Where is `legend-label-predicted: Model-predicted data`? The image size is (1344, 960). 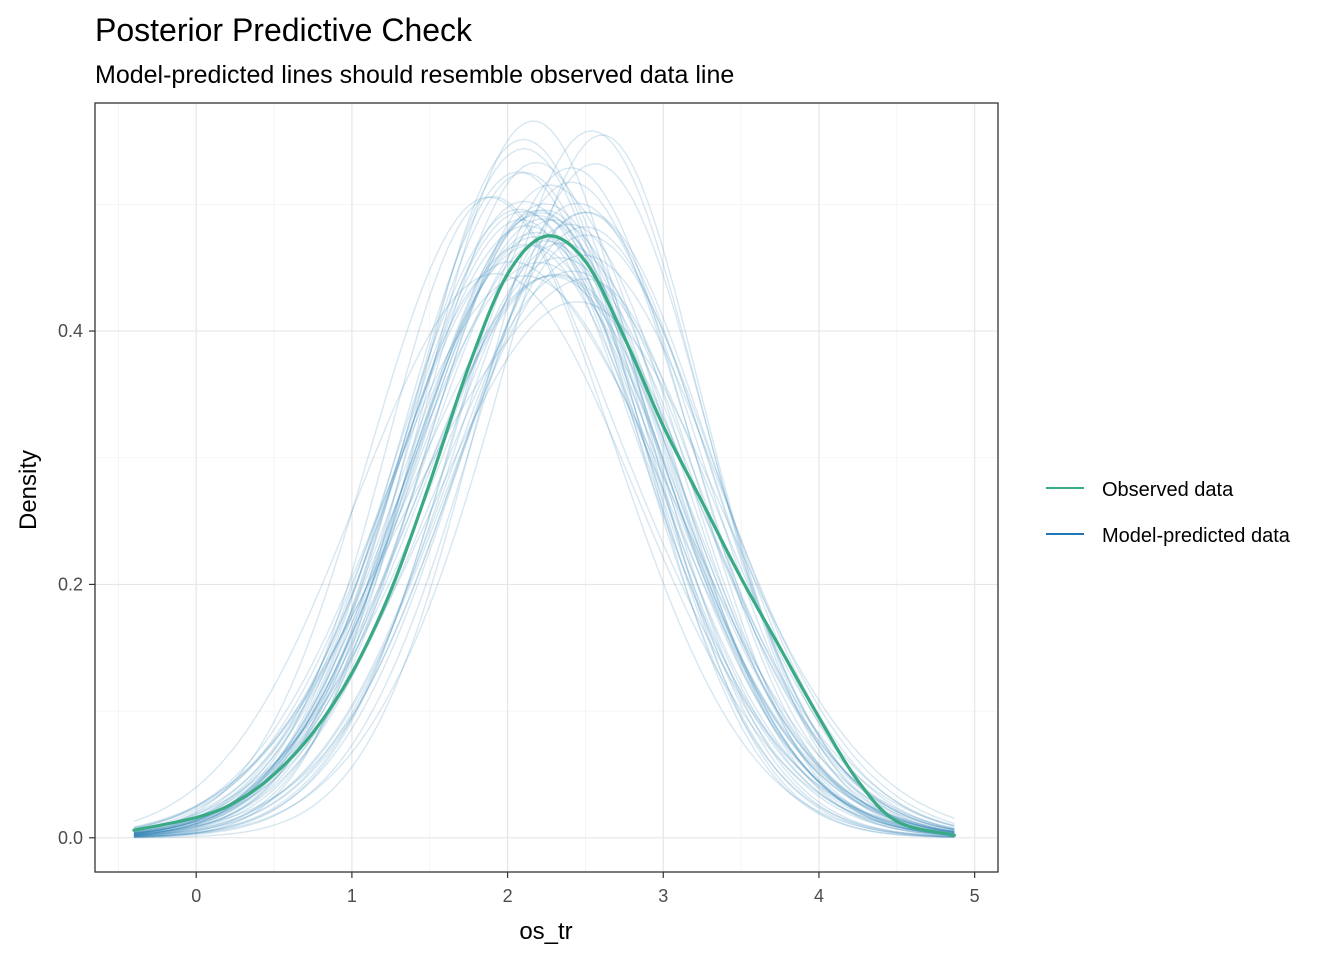
legend-label-predicted: Model-predicted data is located at coordinates (1196, 536).